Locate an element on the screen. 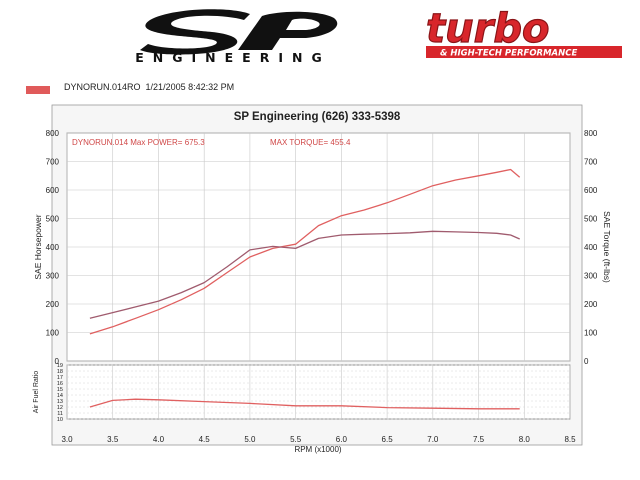 The image size is (640, 480). afr-tick-label: 15 is located at coordinates (60, 390).